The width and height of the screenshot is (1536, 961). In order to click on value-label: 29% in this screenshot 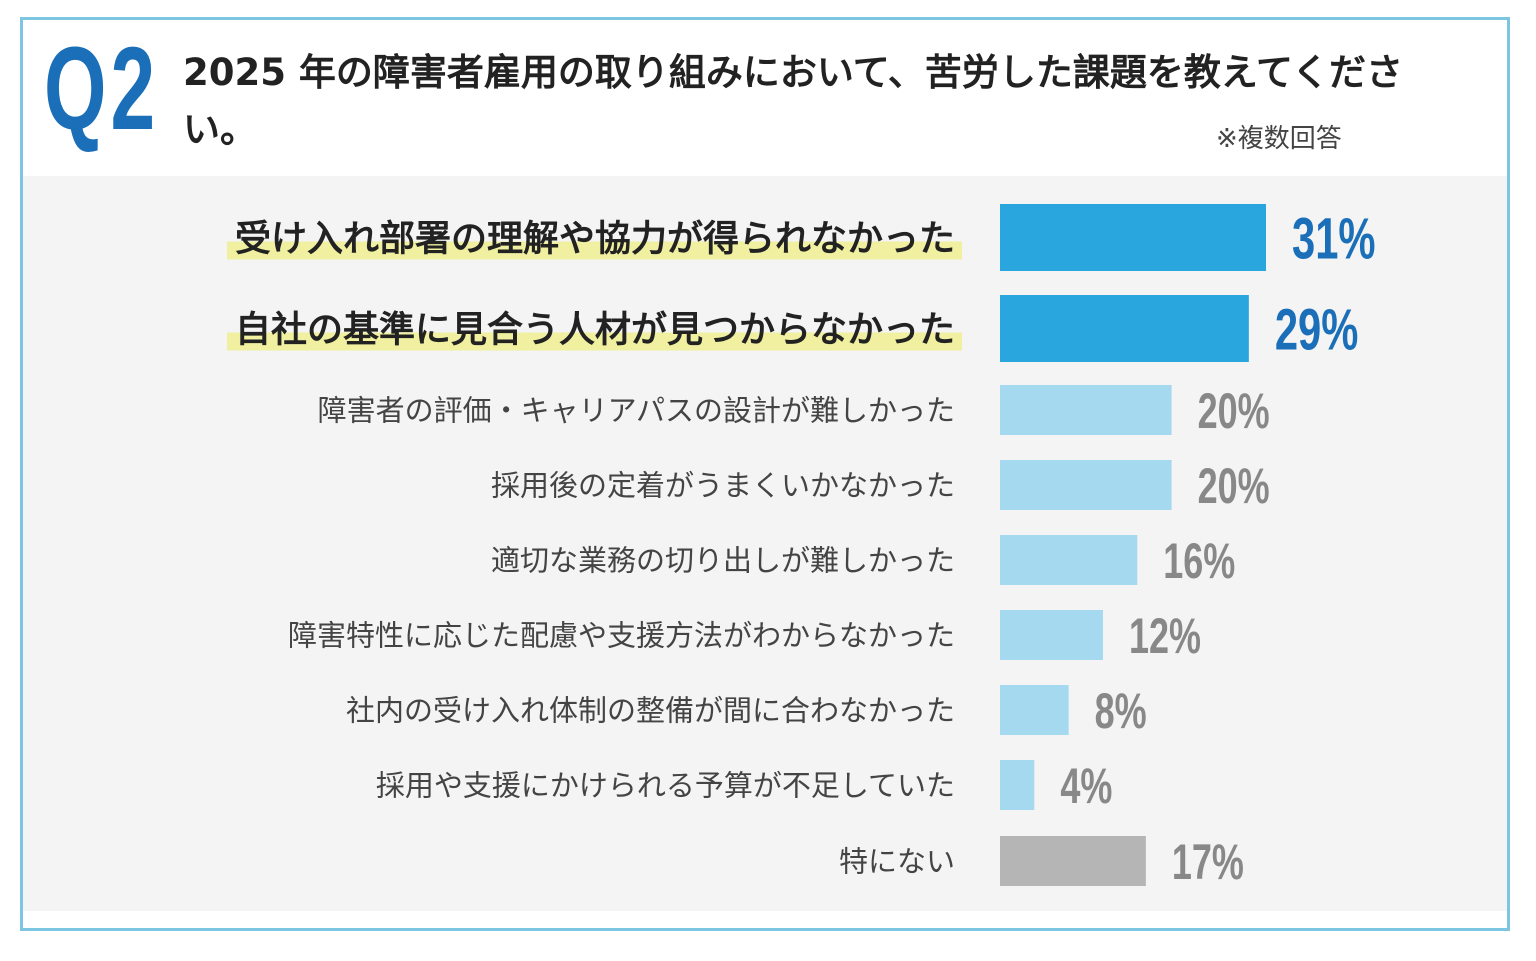, I will do `click(1317, 329)`.